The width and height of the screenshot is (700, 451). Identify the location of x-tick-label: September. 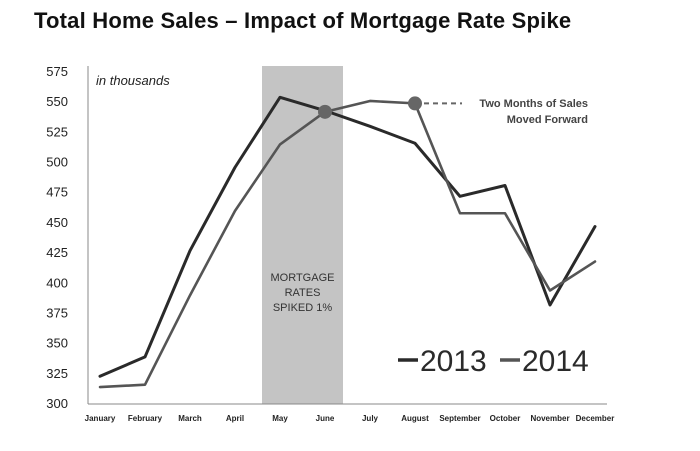
(459, 418).